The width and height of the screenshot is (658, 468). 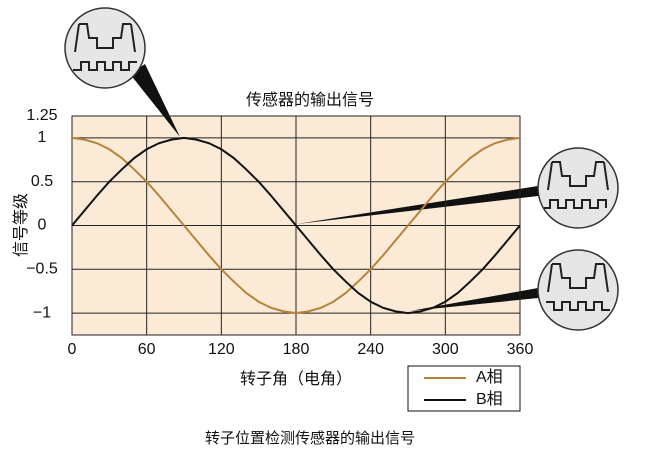 What do you see at coordinates (72, 349) in the screenshot?
I see `x-tick-label: 0` at bounding box center [72, 349].